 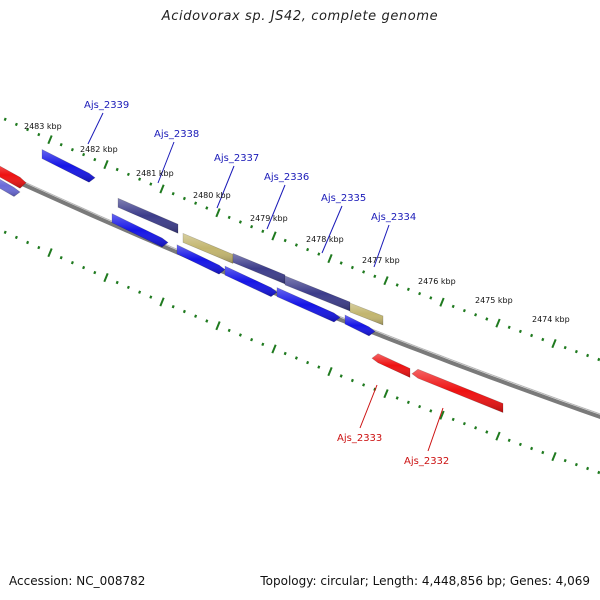 What do you see at coordinates (155, 173) in the screenshot?
I see `scale-tick-label: 2481 kbp` at bounding box center [155, 173].